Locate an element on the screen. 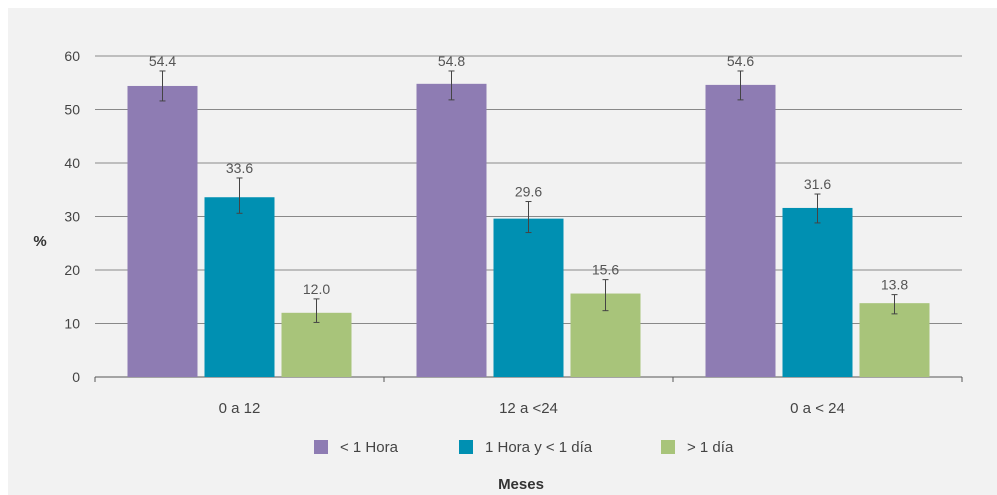 The image size is (997, 495). data-label: 33.6 is located at coordinates (239, 168).